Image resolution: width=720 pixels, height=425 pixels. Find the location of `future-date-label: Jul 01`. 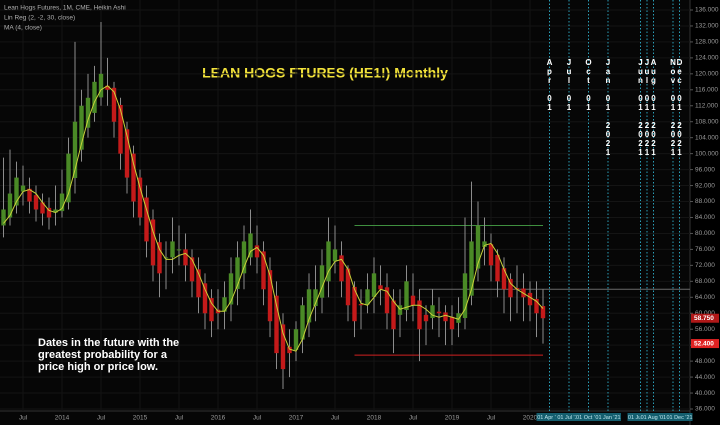

future-date-label: Jul 01 is located at coordinates (569, 85).